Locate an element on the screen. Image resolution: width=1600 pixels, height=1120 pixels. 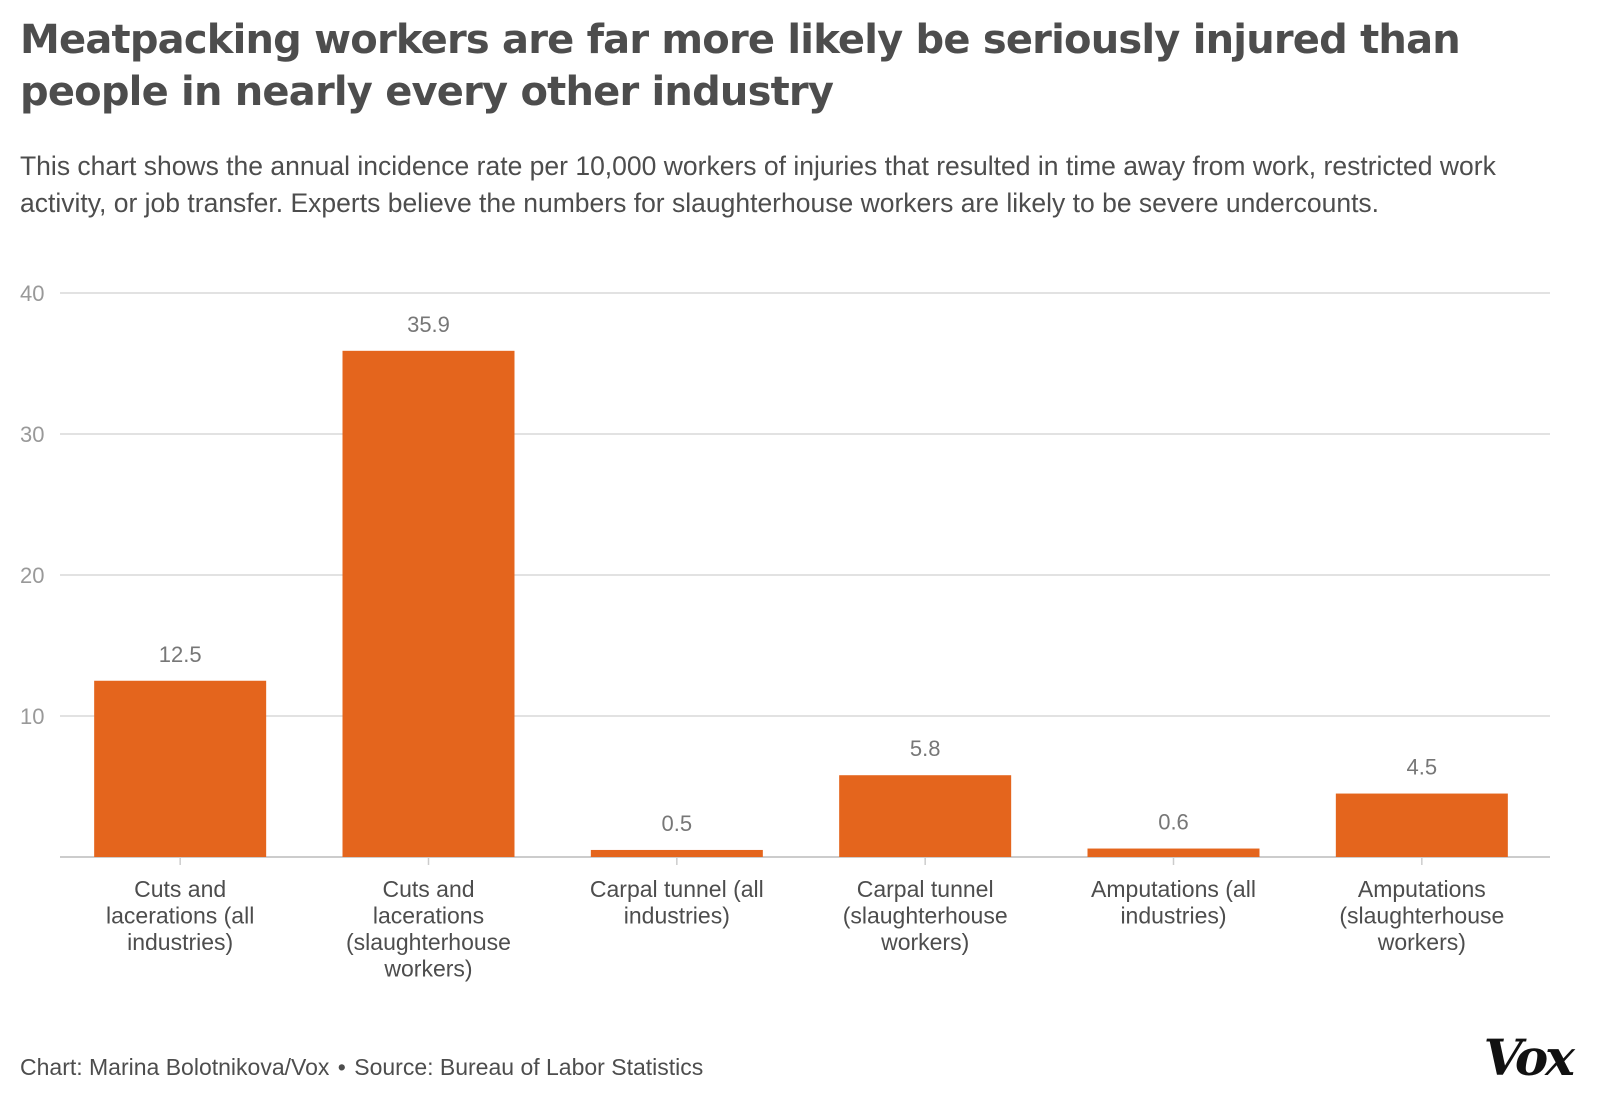
y-tick-label: 30 is located at coordinates (32, 434).